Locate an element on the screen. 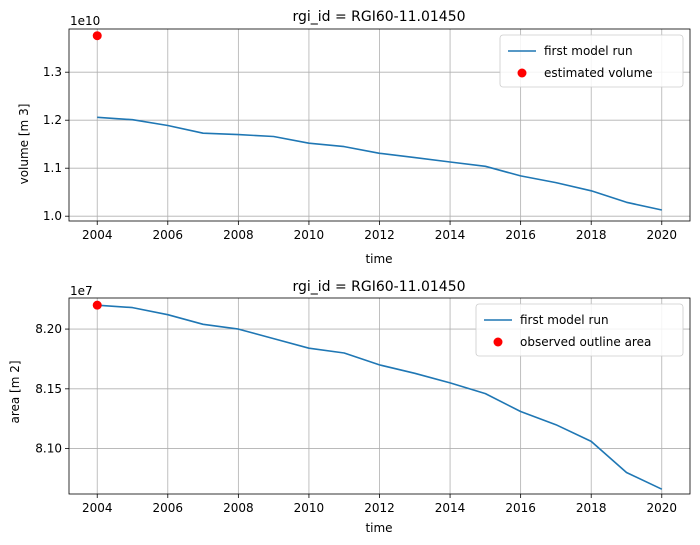  legend: first model run estimated volume is located at coordinates (591, 61).